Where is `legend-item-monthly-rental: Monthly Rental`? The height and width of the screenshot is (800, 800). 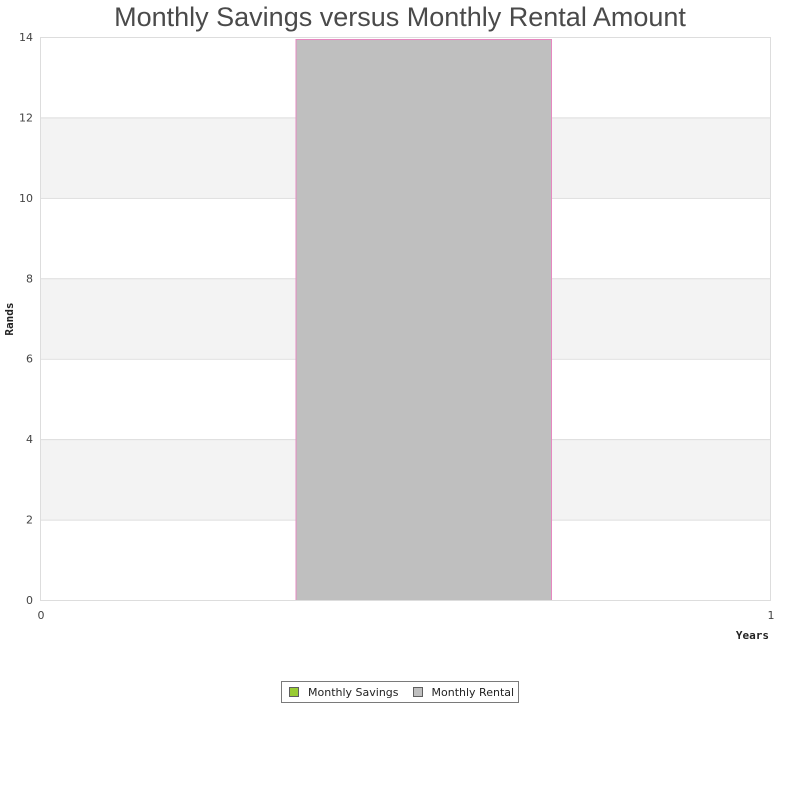
legend-item-monthly-rental: Monthly Rental is located at coordinates (463, 692).